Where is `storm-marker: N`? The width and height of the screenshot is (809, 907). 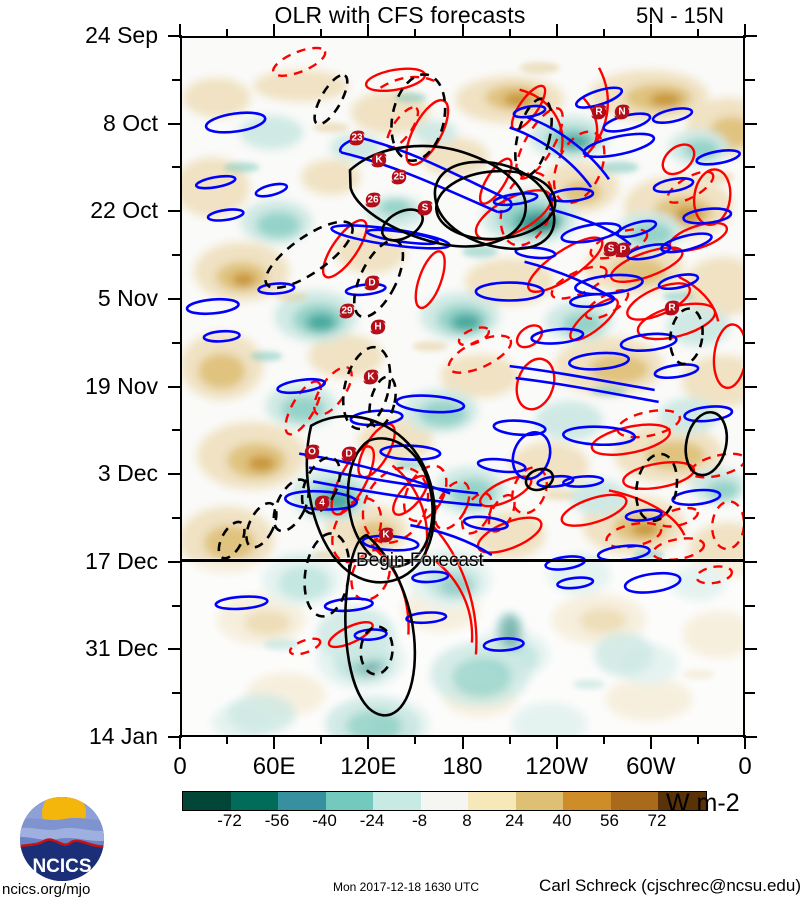 storm-marker: N is located at coordinates (622, 112).